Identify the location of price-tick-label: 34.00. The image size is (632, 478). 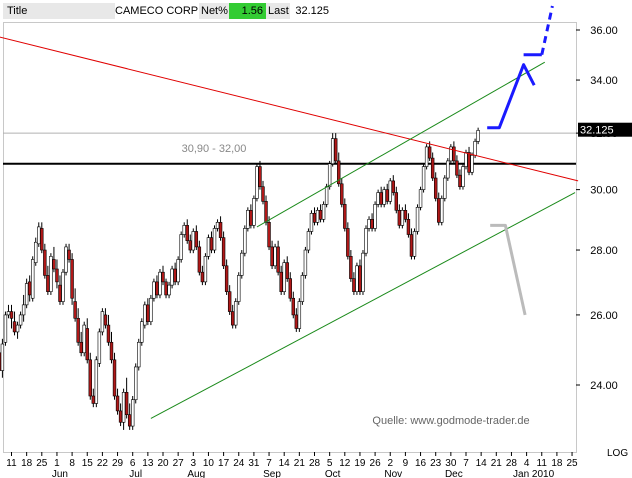
(604, 81).